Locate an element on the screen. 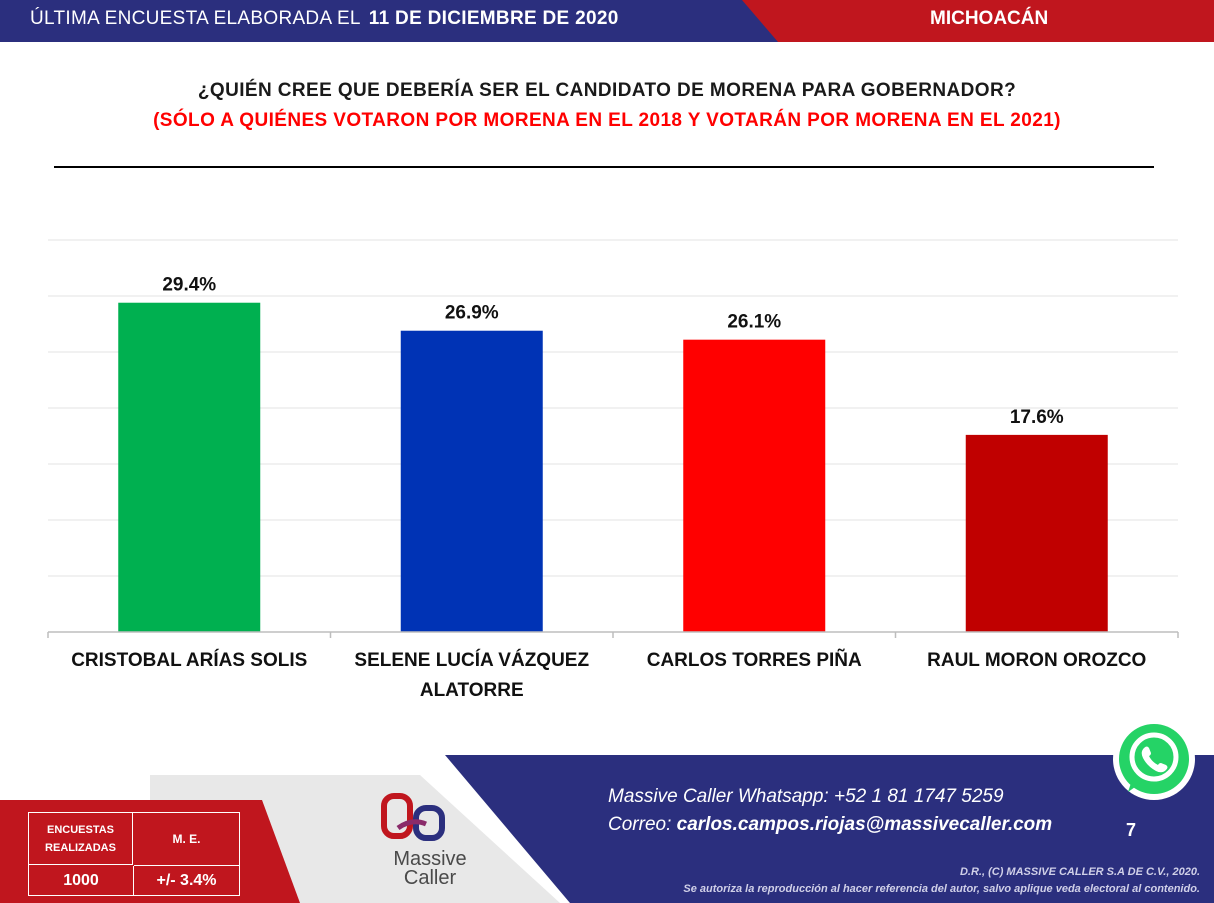 The width and height of the screenshot is (1214, 903). title-divider is located at coordinates (604, 167).